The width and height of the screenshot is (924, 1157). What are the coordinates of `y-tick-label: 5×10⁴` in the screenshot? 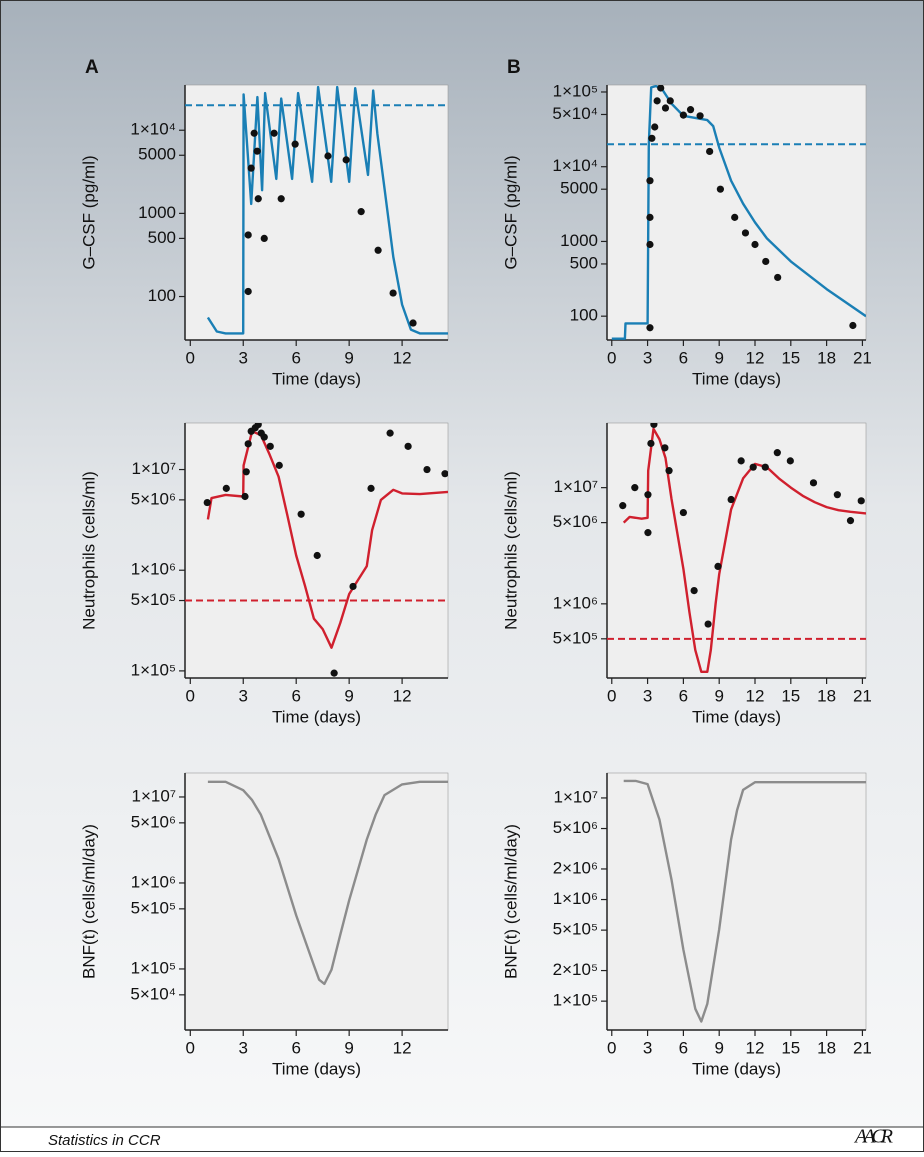 It's located at (153, 993).